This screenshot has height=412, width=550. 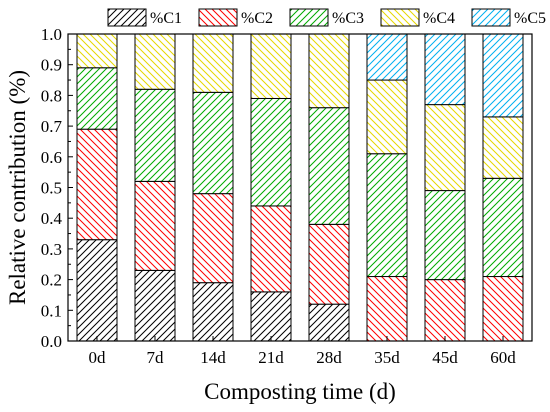 I want to click on bar-segment-C1-7d, so click(x=155, y=305).